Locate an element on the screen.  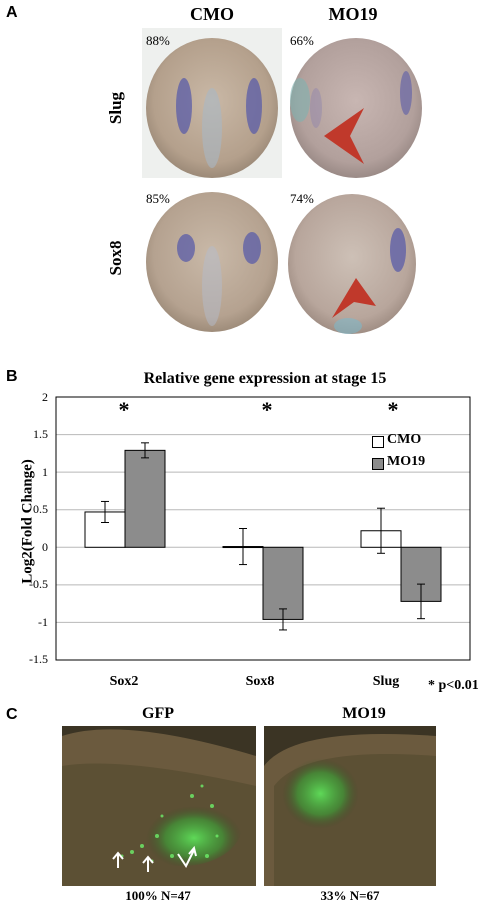
percent-slug-cmo: 88% is located at coordinates (158, 40).